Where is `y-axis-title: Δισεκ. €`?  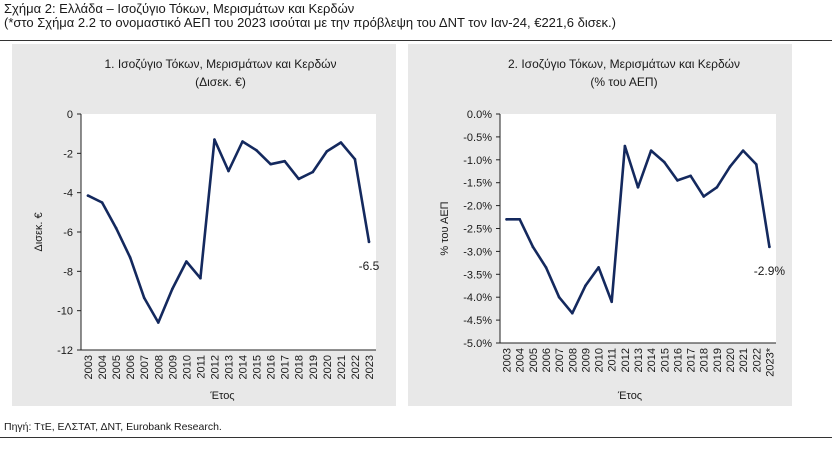
y-axis-title: Δισεκ. € is located at coordinates (39, 231).